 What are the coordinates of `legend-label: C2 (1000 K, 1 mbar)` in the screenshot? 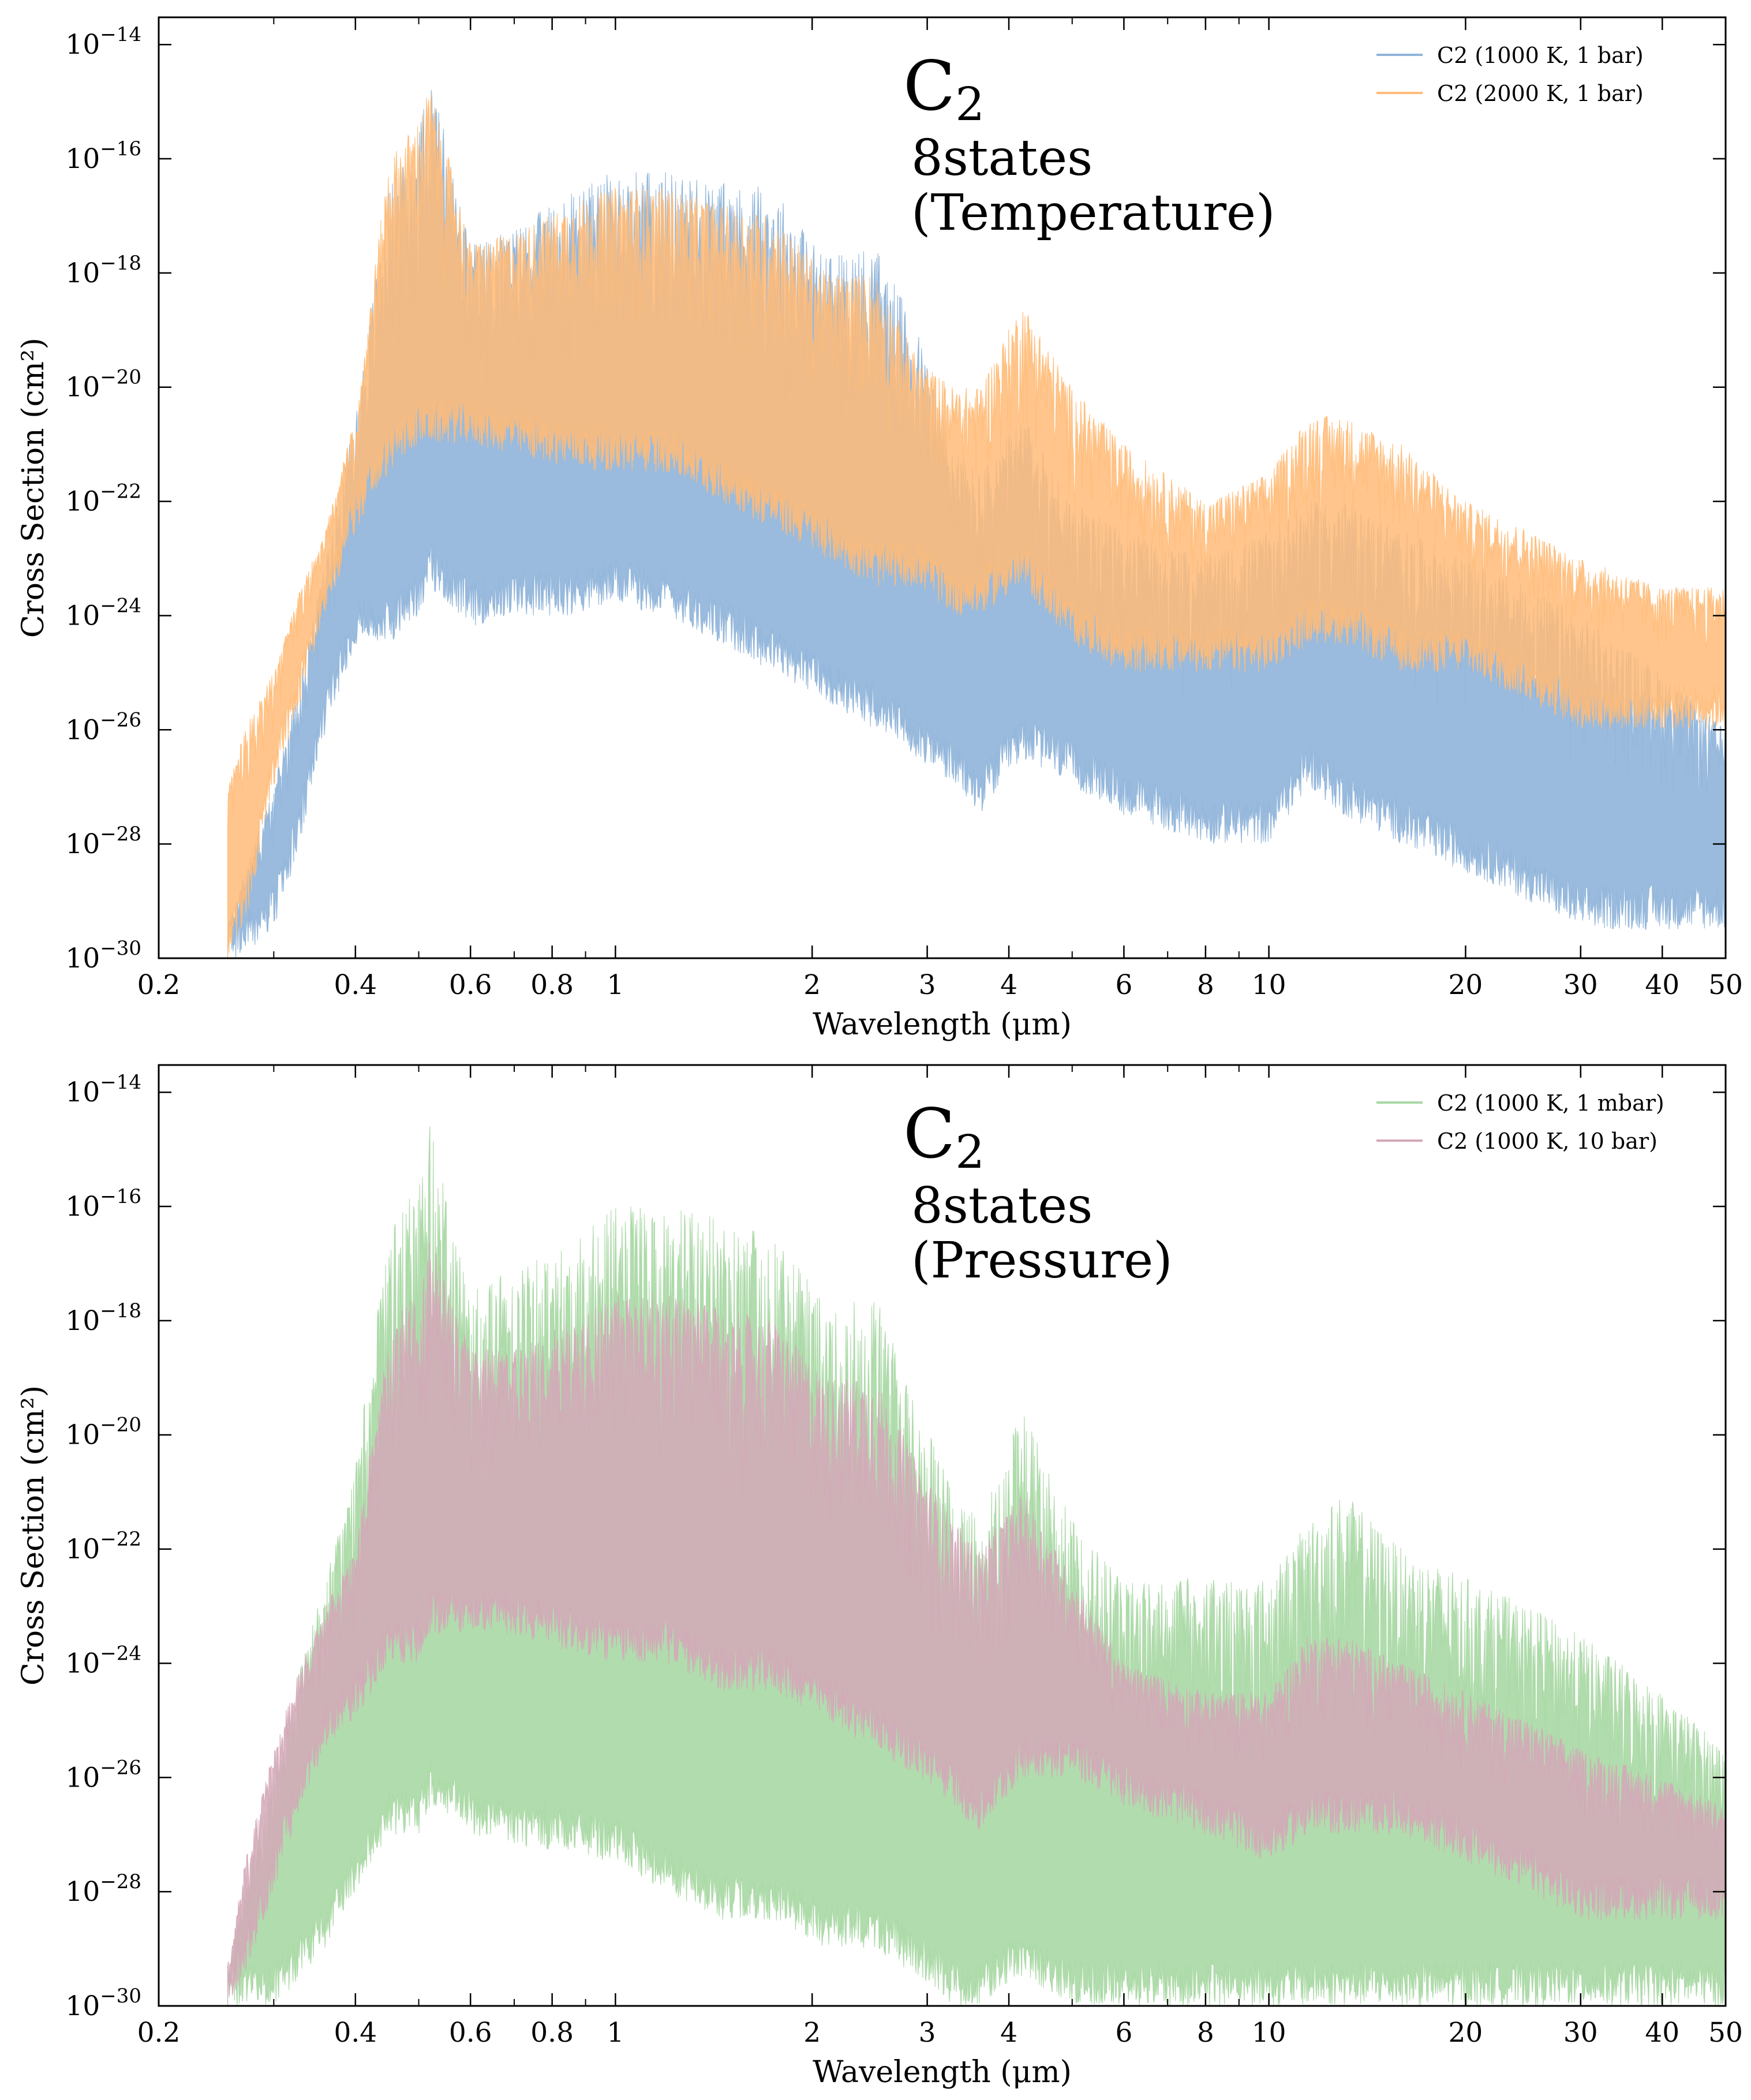 It's located at (1550, 1103).